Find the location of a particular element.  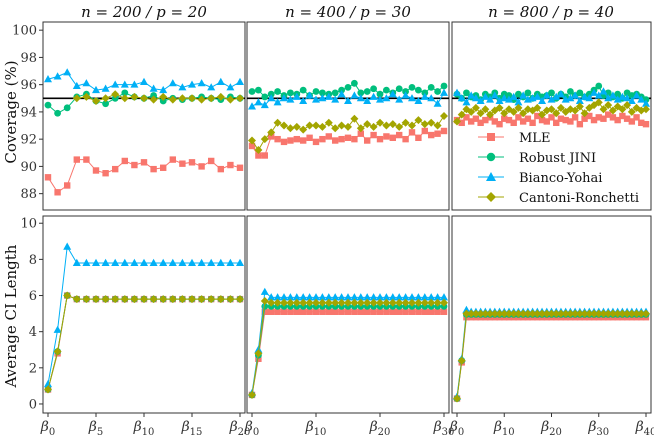

legend-circle-marker is located at coordinates (491, 157).